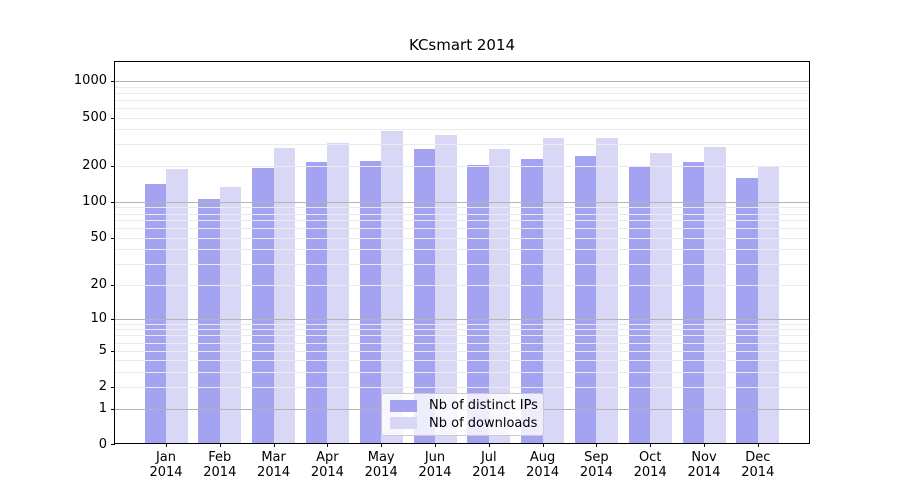 This screenshot has height=500, width=900. I want to click on bar-downloads-dec, so click(768, 304).